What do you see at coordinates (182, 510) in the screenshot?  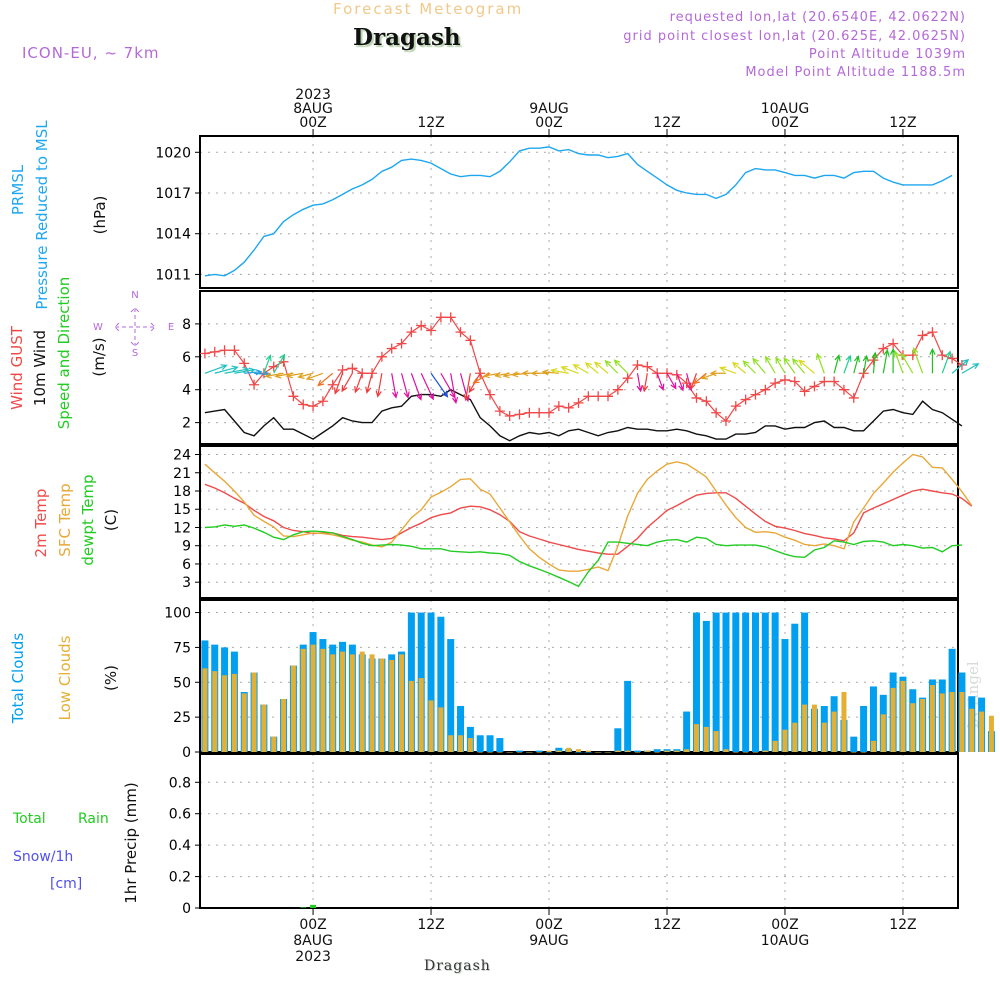 I see `y-tick-label: 15` at bounding box center [182, 510].